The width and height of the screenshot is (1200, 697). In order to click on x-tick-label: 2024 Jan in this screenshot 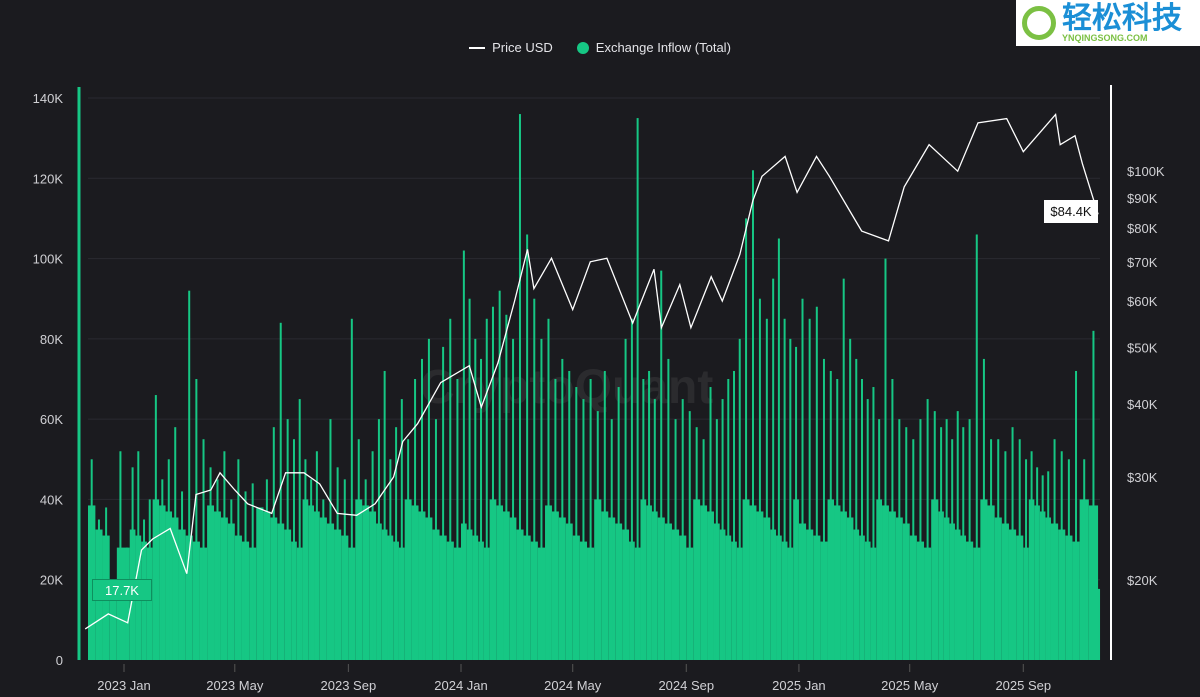, I will do `click(461, 685)`.